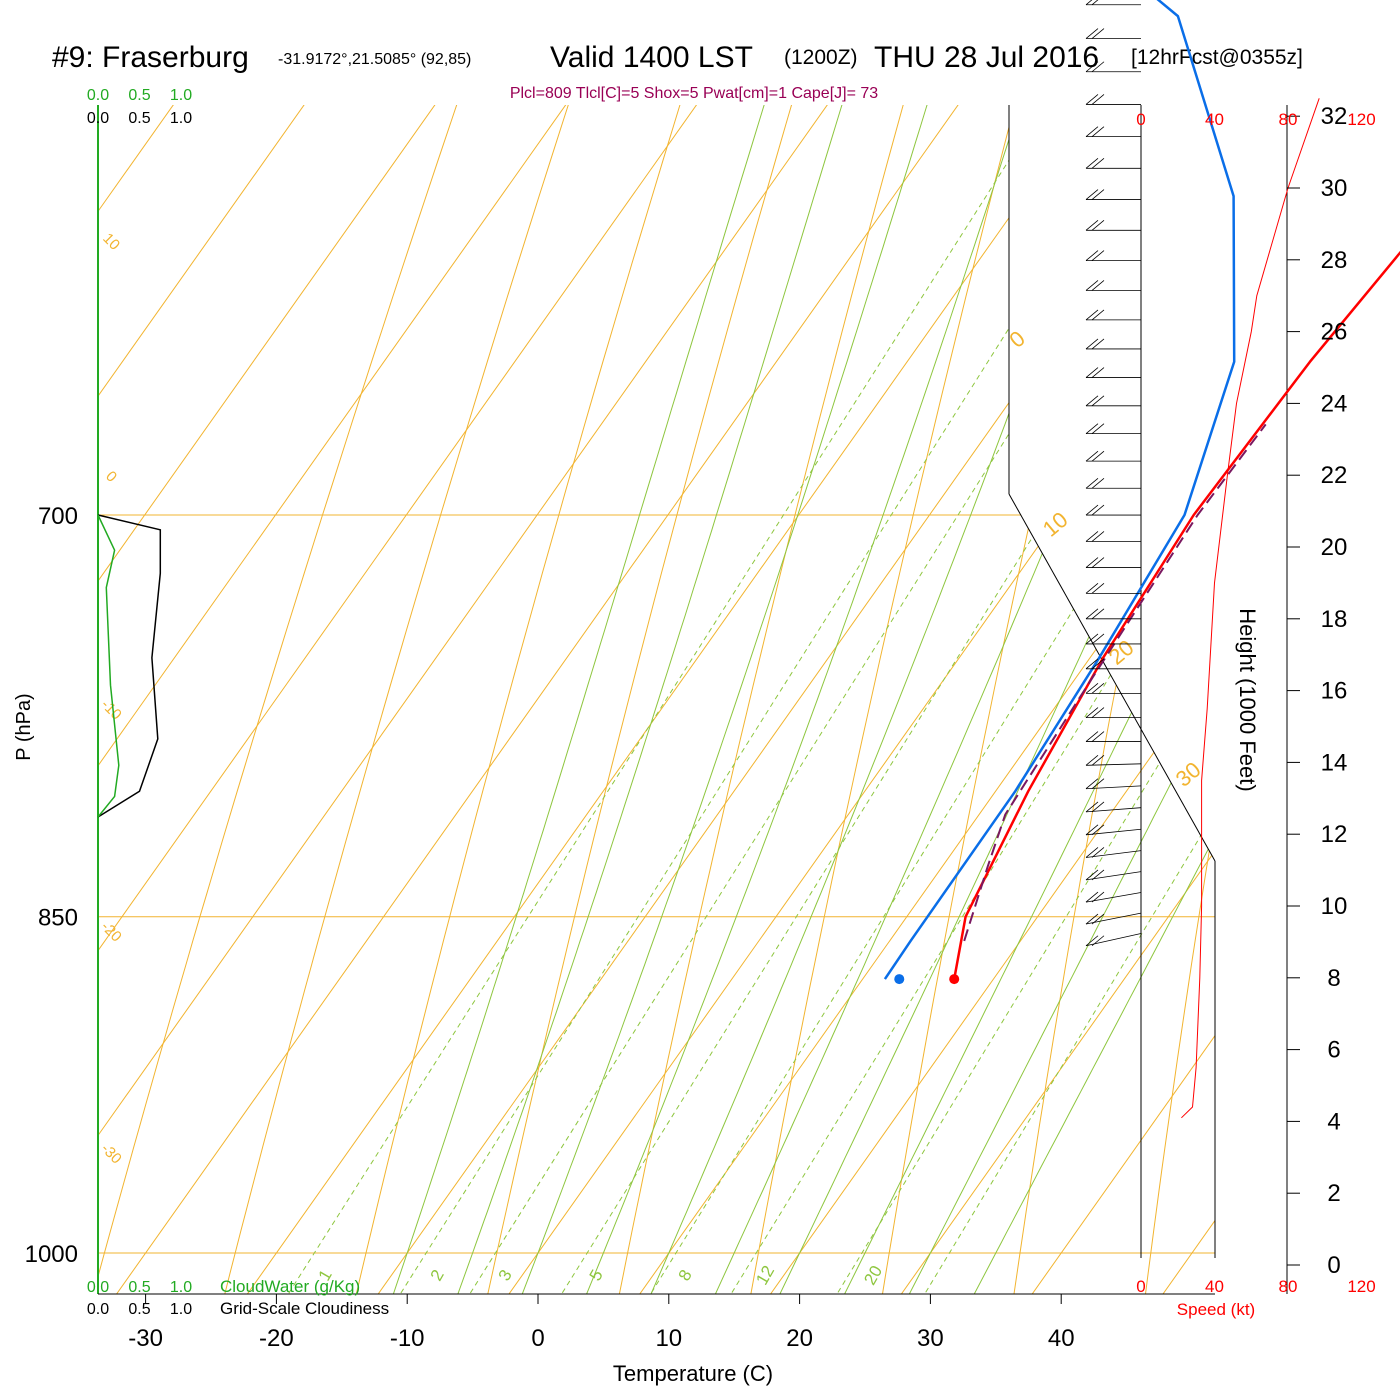 The width and height of the screenshot is (1400, 1400). Describe the element at coordinates (899, 979) in the screenshot. I see `surface-dewpoint-marker` at that location.